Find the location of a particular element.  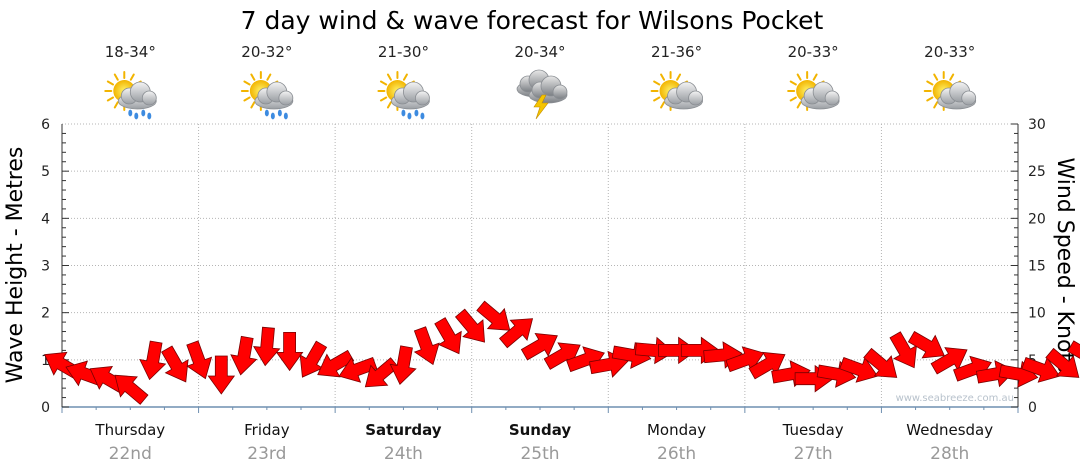

day-temp-range: 21-30° is located at coordinates (403, 52).